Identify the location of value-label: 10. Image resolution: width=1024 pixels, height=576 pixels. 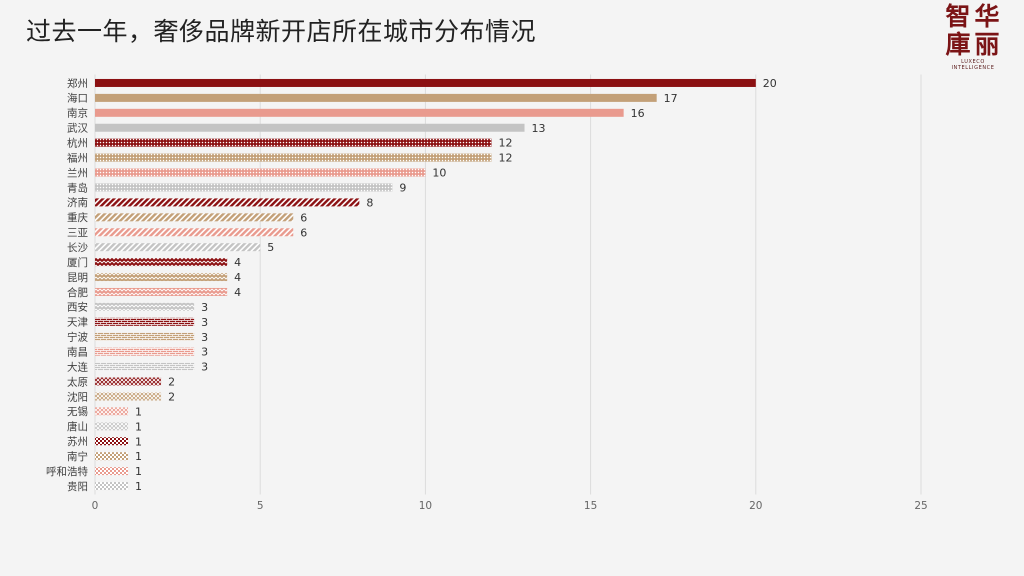
(439, 173).